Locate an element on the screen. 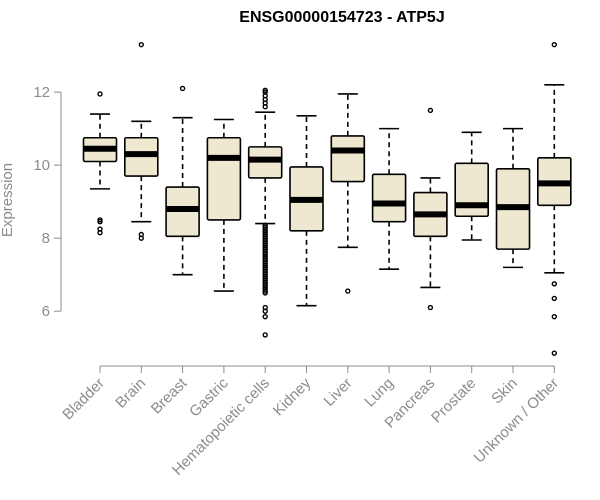 This screenshot has height=500, width=600. x-category-label: Prostate is located at coordinates (454, 401).